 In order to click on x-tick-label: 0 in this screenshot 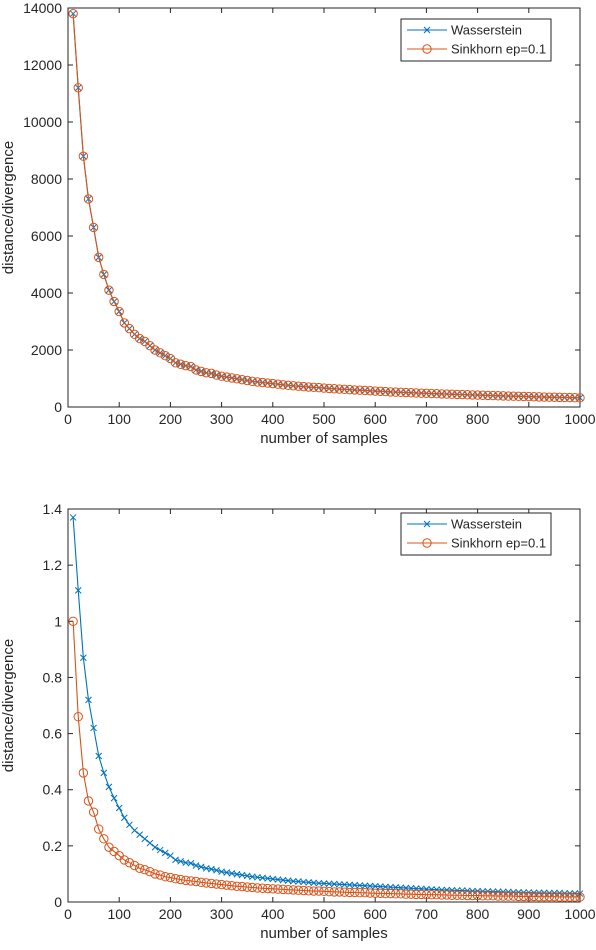, I will do `click(68, 419)`.